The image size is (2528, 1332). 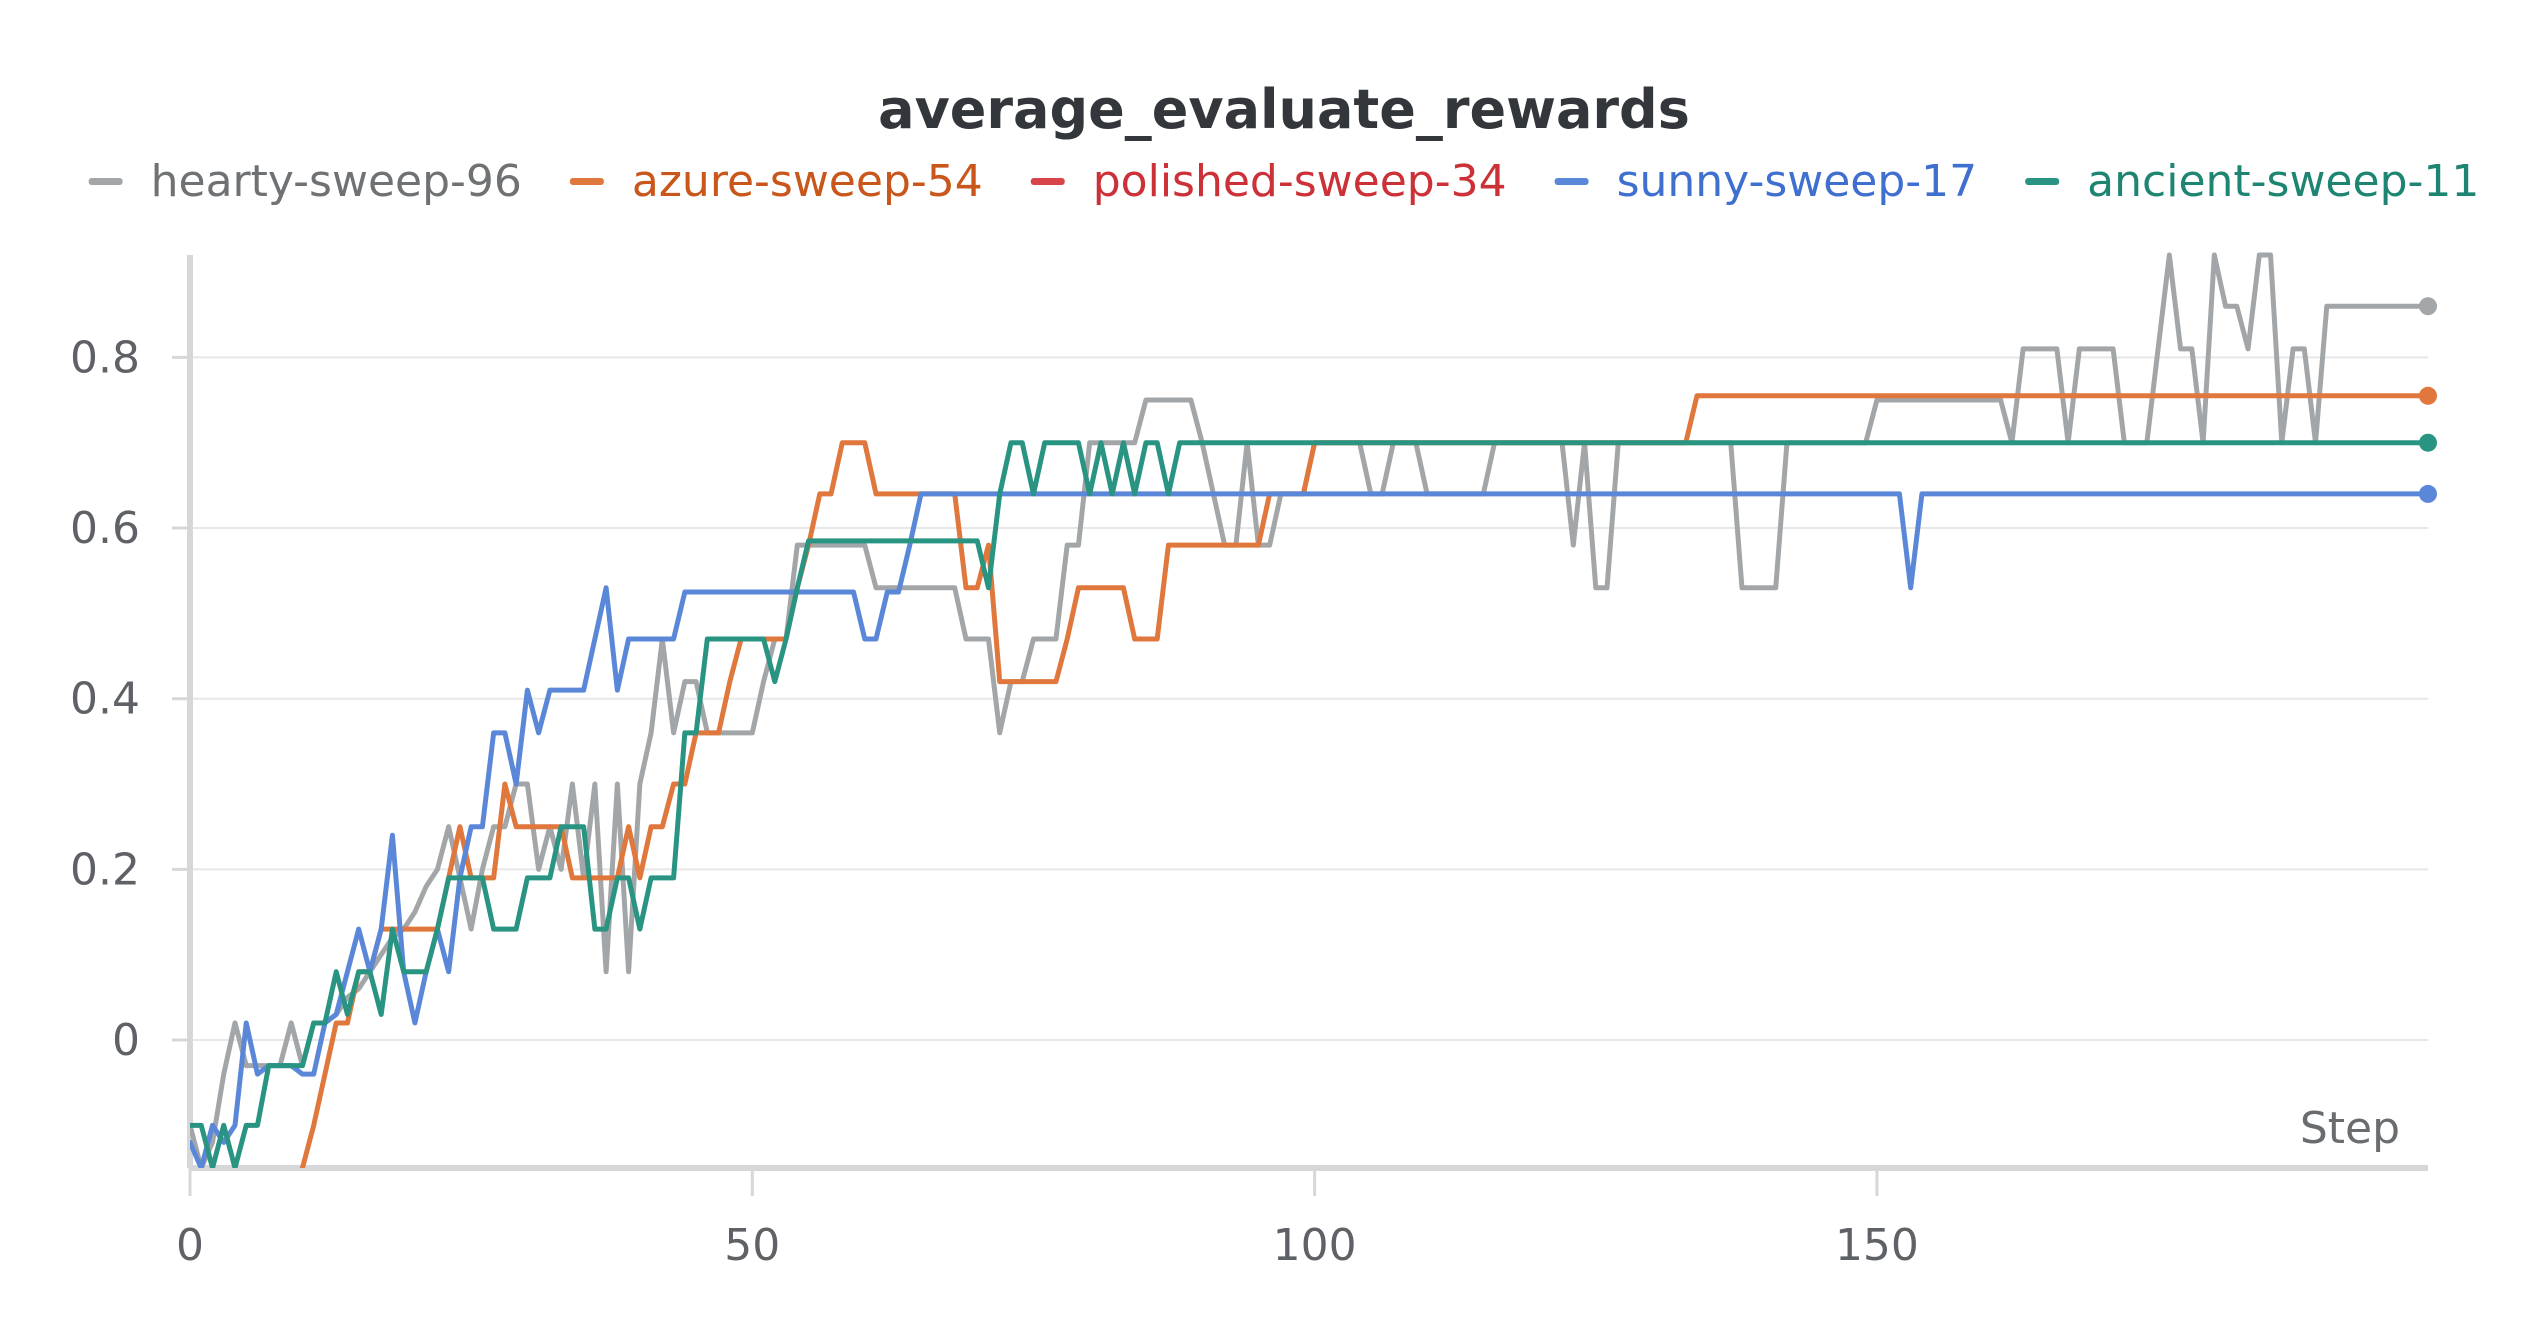 I want to click on y-tick-label: 0.6, so click(x=105, y=528).